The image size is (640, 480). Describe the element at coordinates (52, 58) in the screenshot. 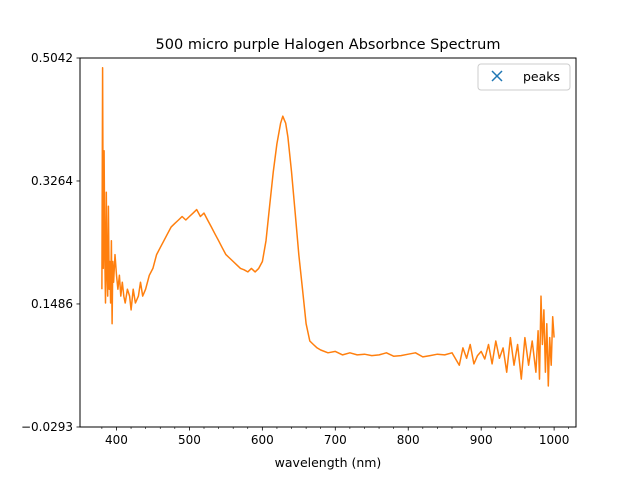

I see `y-tick-label: 0.5042` at that location.